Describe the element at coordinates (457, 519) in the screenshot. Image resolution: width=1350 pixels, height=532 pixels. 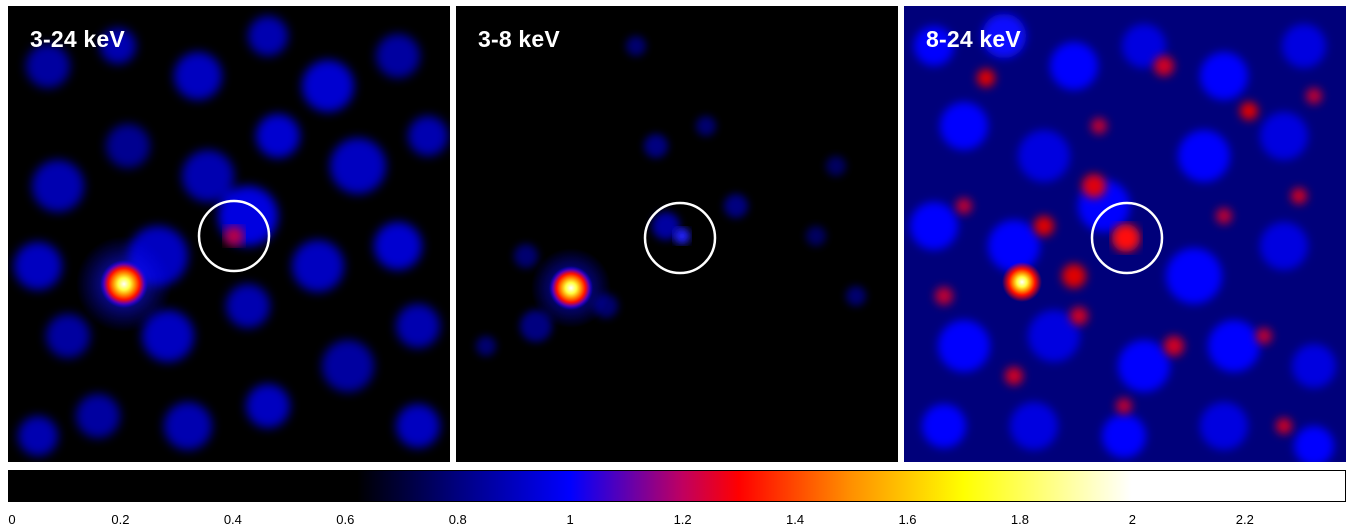
I see `colorbar-tick-label: 0.8` at that location.